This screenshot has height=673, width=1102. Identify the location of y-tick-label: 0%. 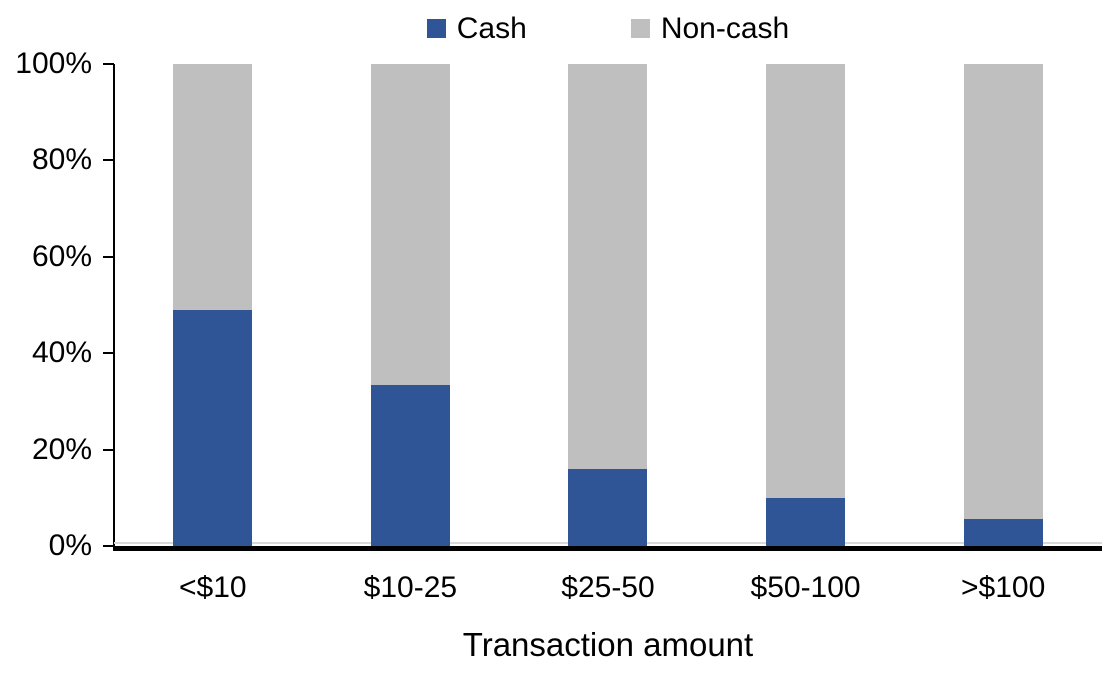
(70, 545).